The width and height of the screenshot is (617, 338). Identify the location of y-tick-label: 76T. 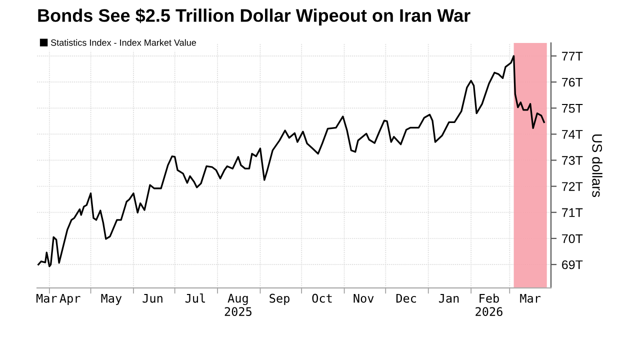
(572, 82).